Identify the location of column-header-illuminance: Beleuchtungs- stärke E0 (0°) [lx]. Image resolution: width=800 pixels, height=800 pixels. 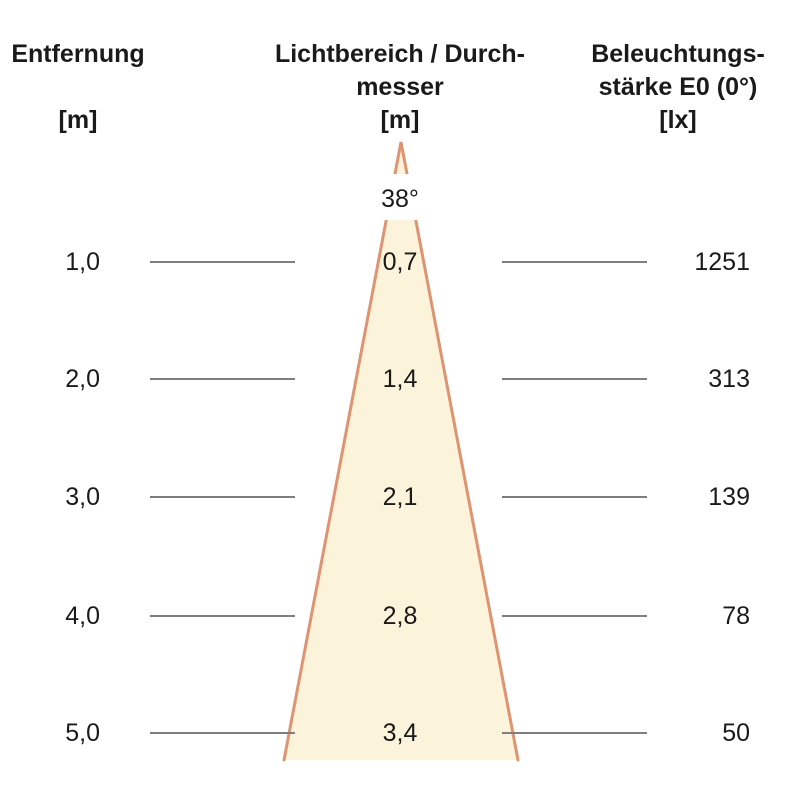
(678, 87).